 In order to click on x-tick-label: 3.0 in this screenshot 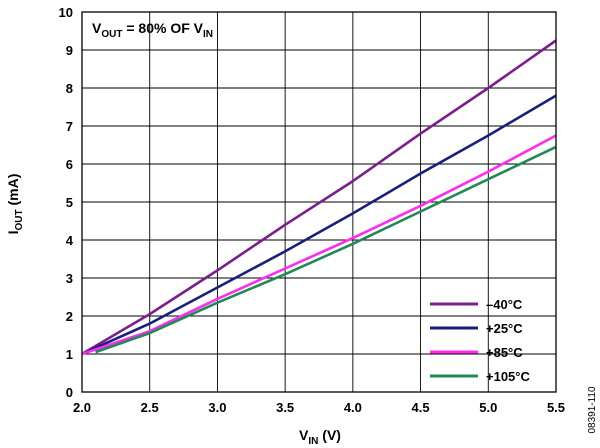, I will do `click(217, 407)`.